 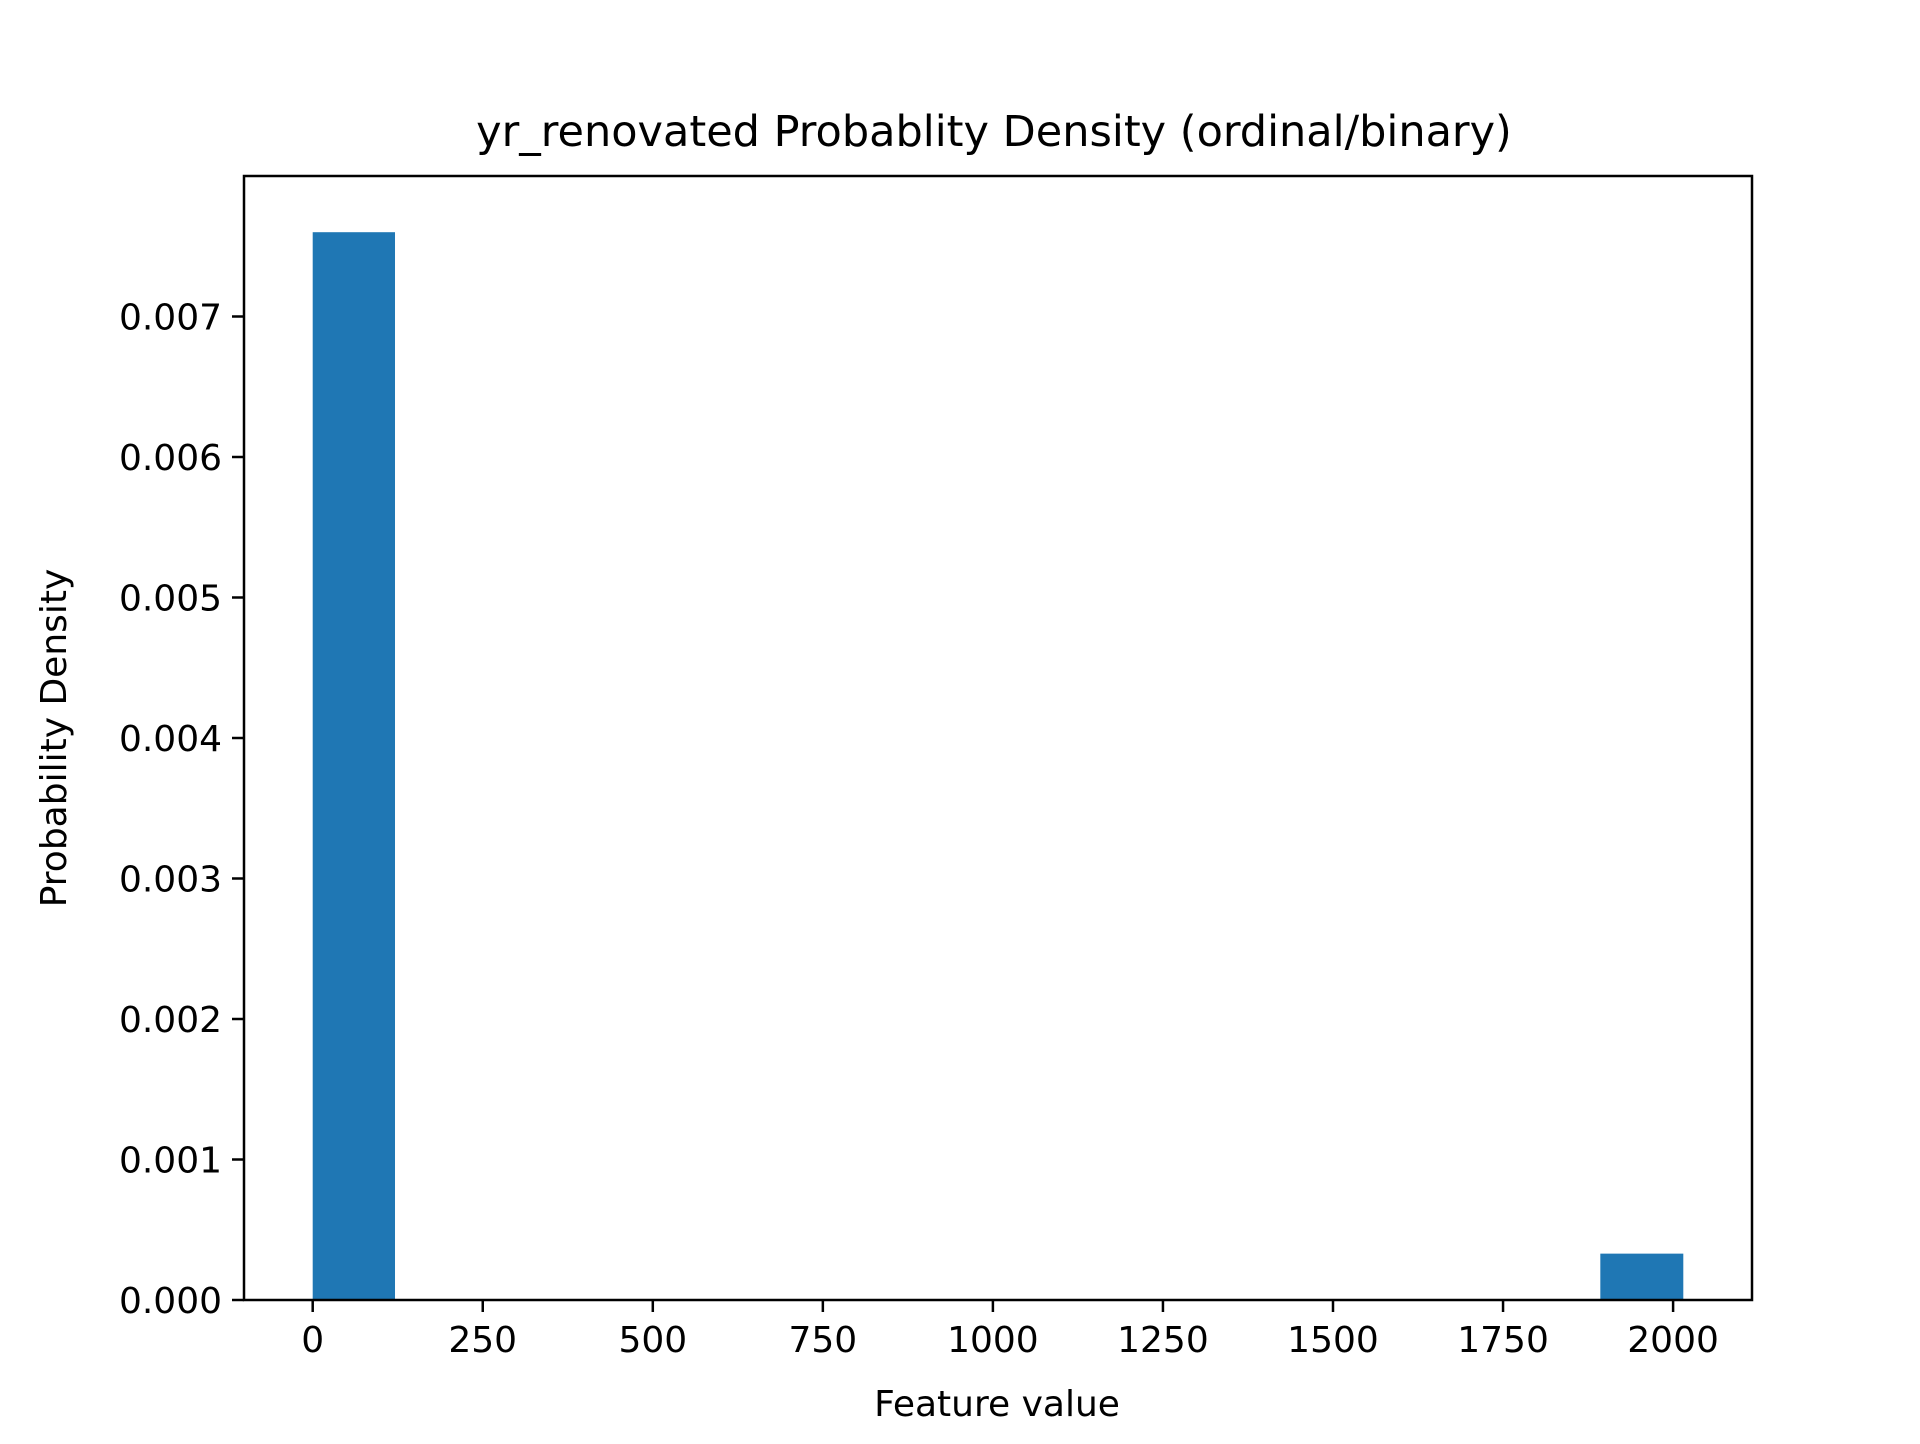 What do you see at coordinates (170, 318) in the screenshot?
I see `y-tick-label-7: 0.007` at bounding box center [170, 318].